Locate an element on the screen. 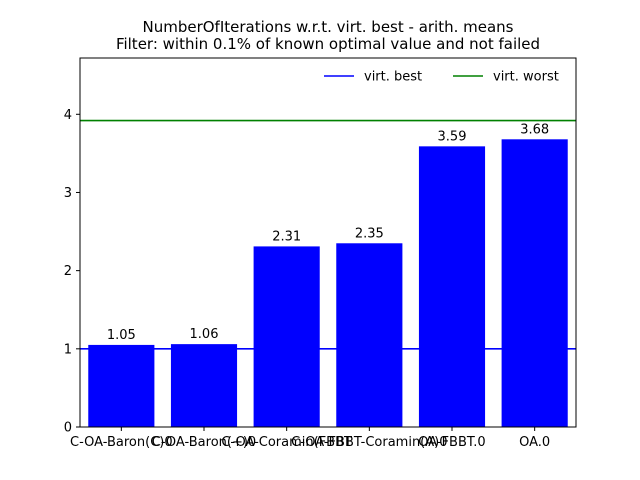  y-tick-label: 3 is located at coordinates (68, 193).